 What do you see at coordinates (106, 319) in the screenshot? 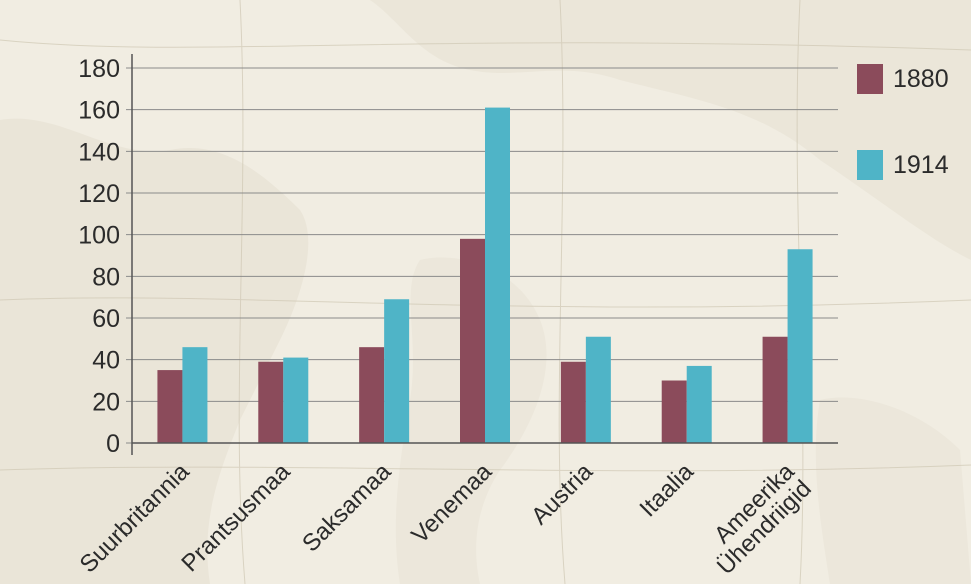
I see `y-tick-label: 60` at bounding box center [106, 319].